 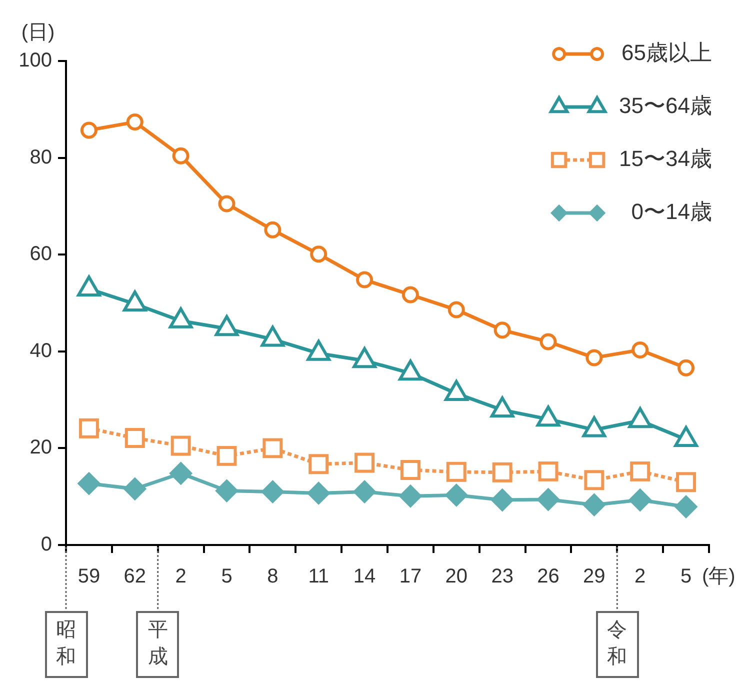 What do you see at coordinates (594, 577) in the screenshot?
I see `x-tick-label: 29` at bounding box center [594, 577].